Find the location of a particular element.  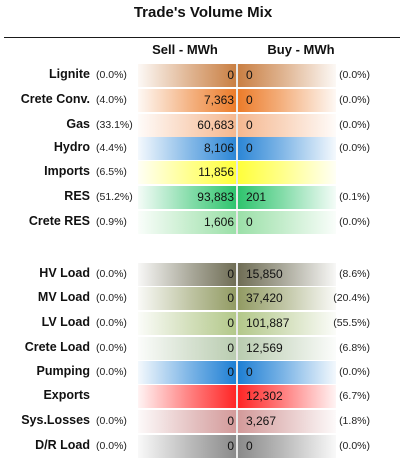

row-label: Lignite is located at coordinates (69, 74).